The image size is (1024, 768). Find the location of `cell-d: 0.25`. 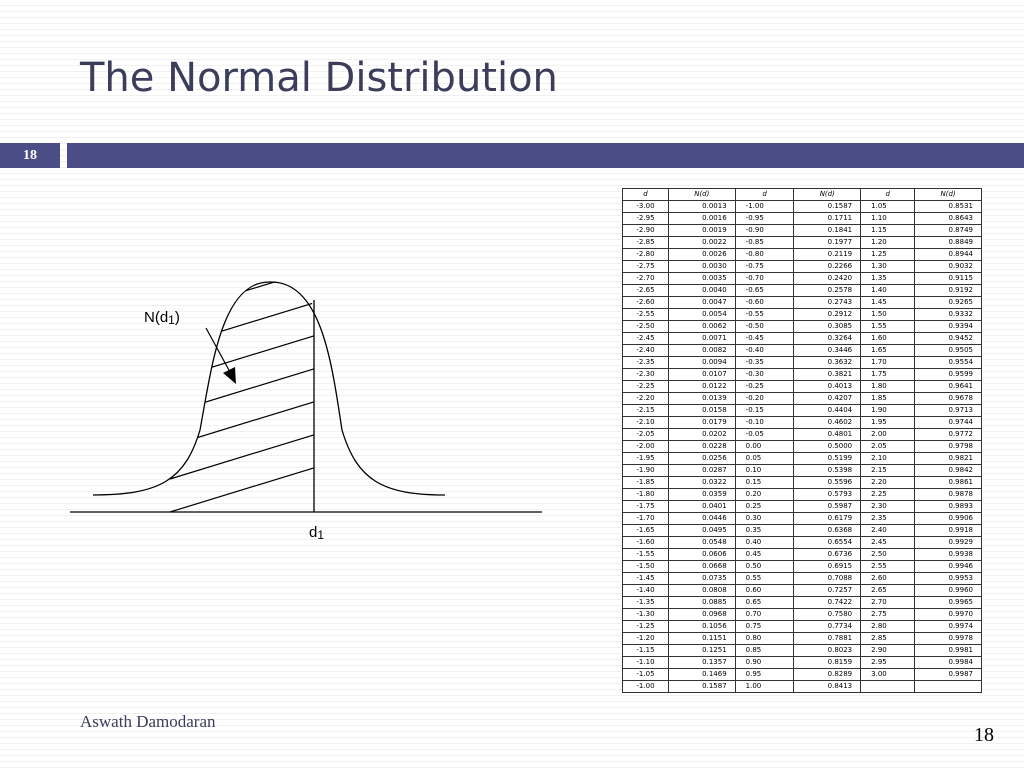

cell-d: 0.25 is located at coordinates (764, 506).